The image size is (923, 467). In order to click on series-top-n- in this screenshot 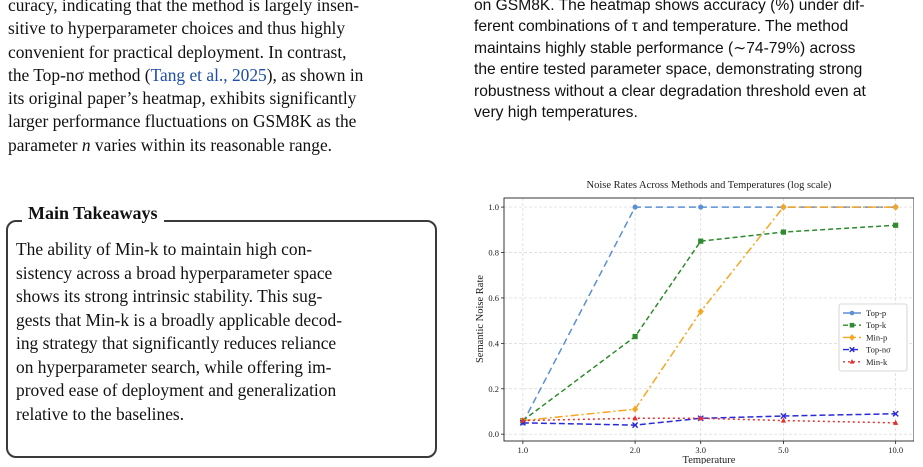, I will do `click(709, 419)`.